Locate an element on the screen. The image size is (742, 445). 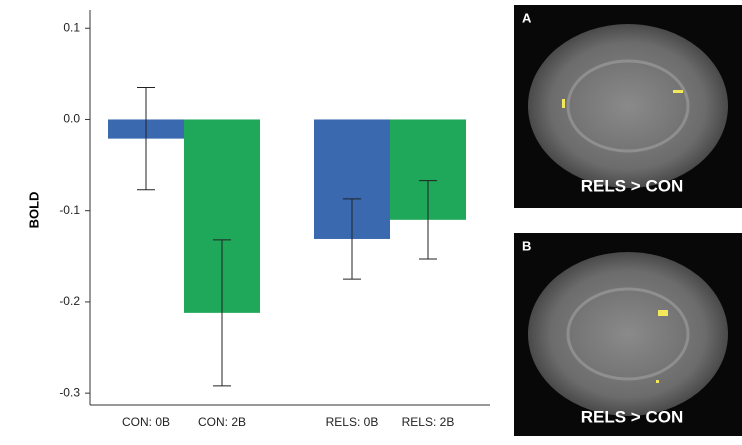
panel-label: B is located at coordinates (526, 245).